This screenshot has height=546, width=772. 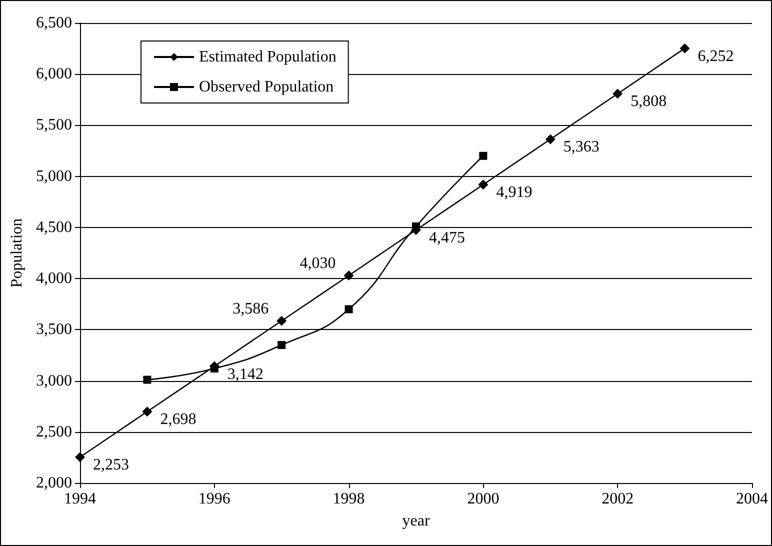 I want to click on data-label: 2,253, so click(x=111, y=465).